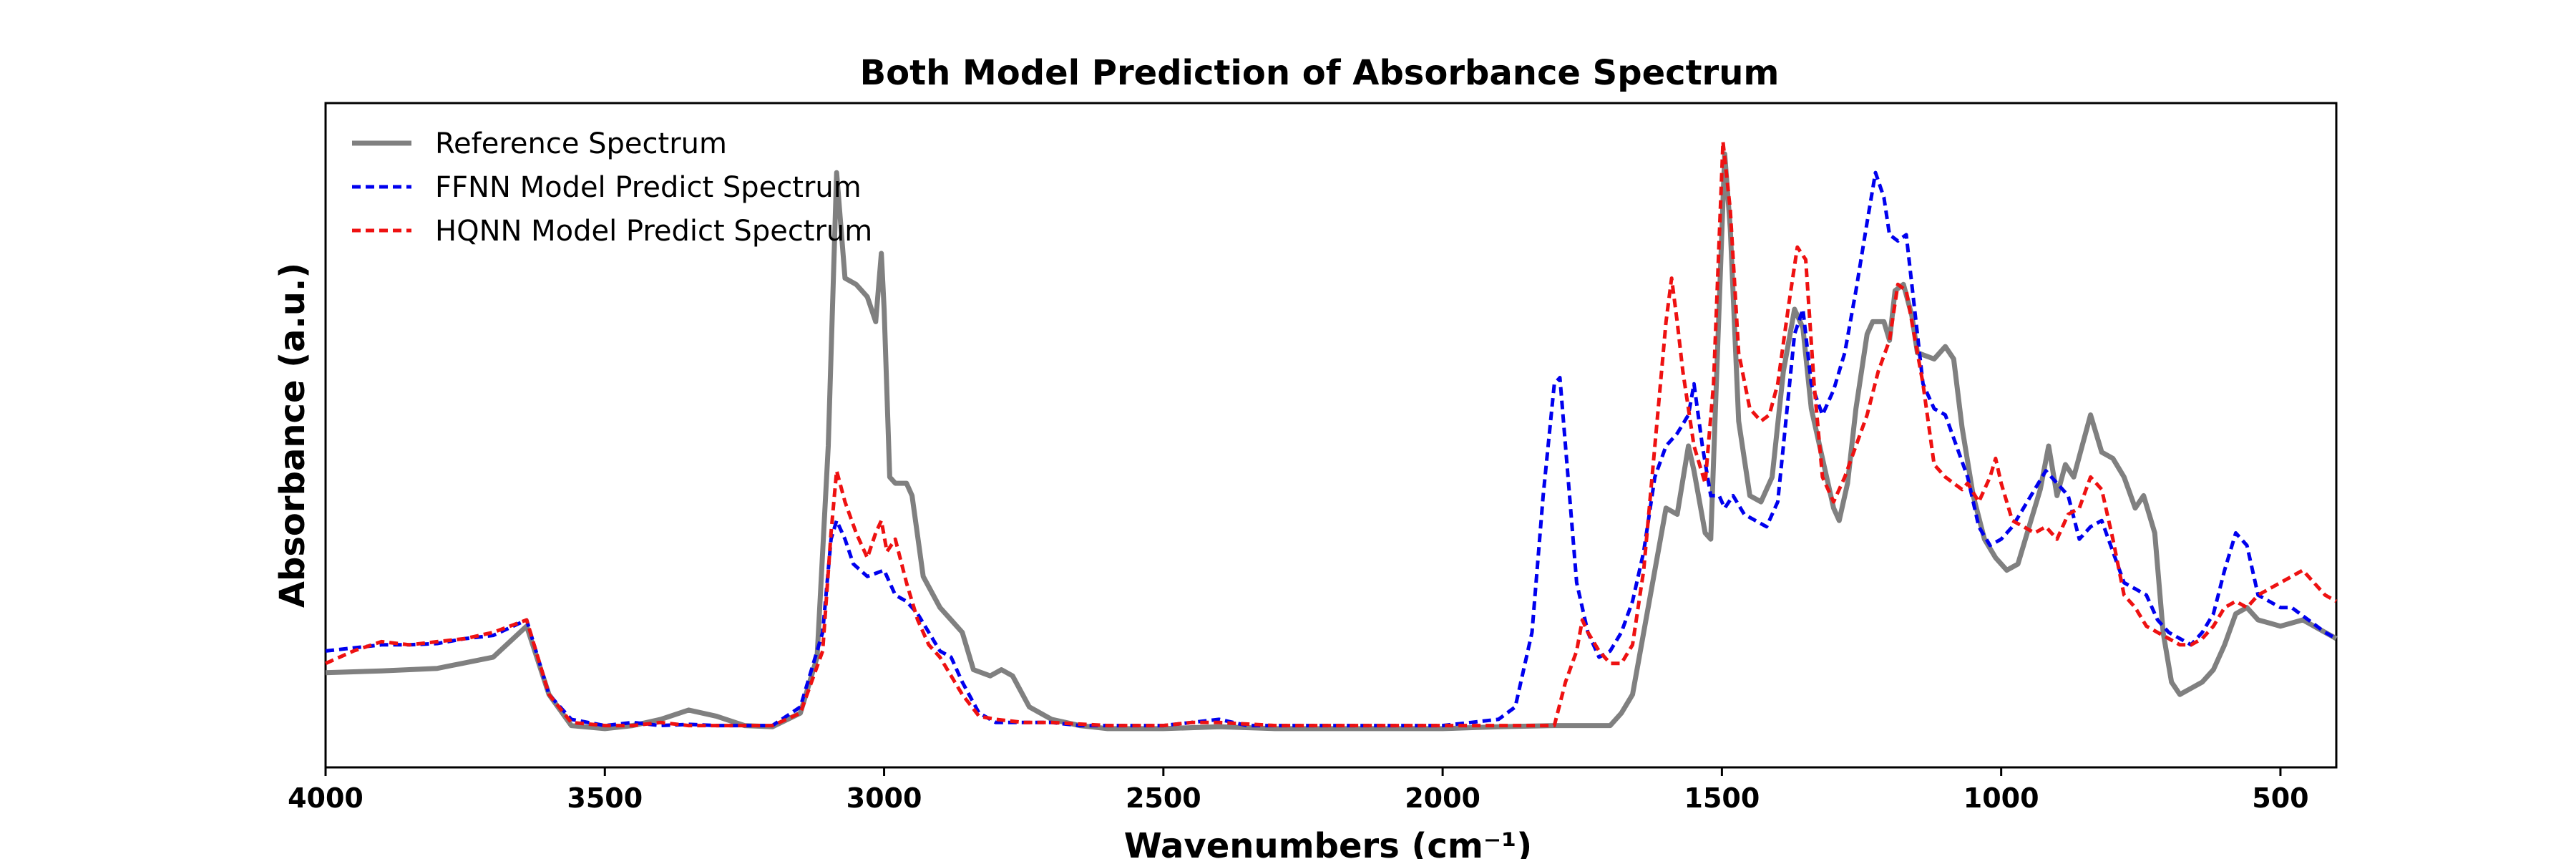 Image resolution: width=2576 pixels, height=859 pixels. I want to click on x-tick-label: 1500, so click(1722, 798).